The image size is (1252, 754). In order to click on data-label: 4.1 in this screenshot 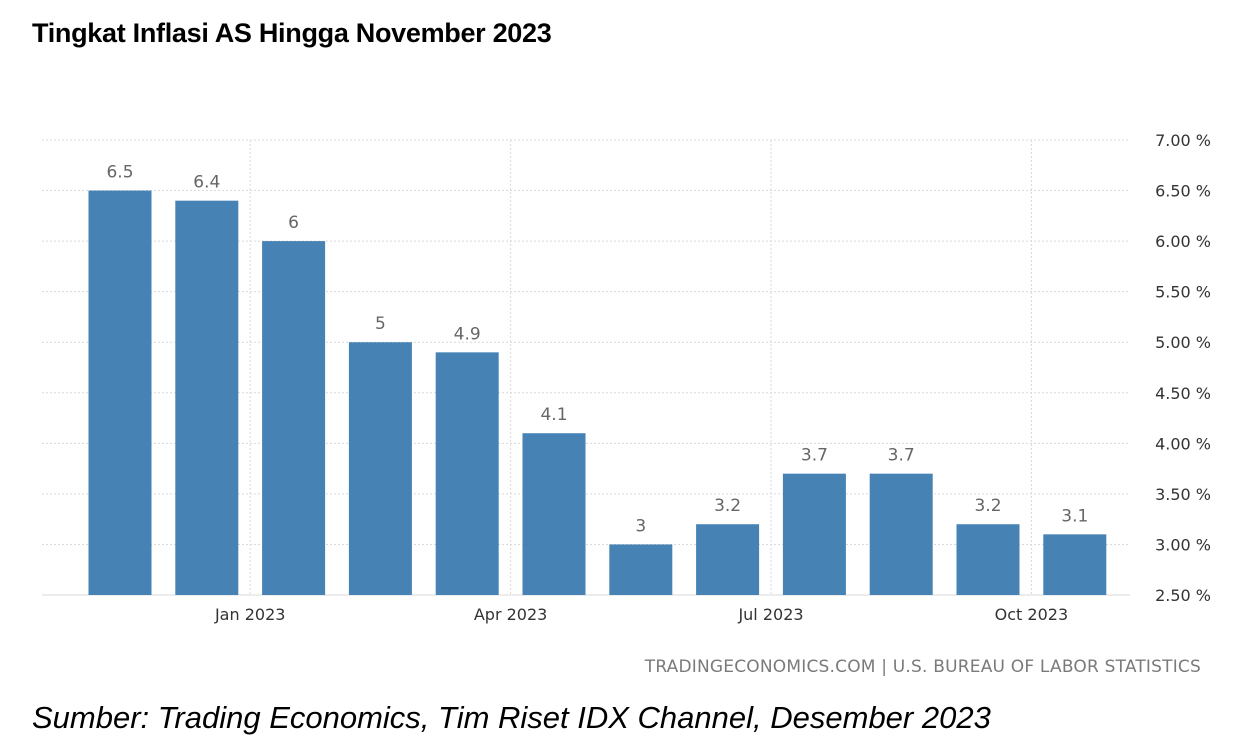, I will do `click(553, 415)`.